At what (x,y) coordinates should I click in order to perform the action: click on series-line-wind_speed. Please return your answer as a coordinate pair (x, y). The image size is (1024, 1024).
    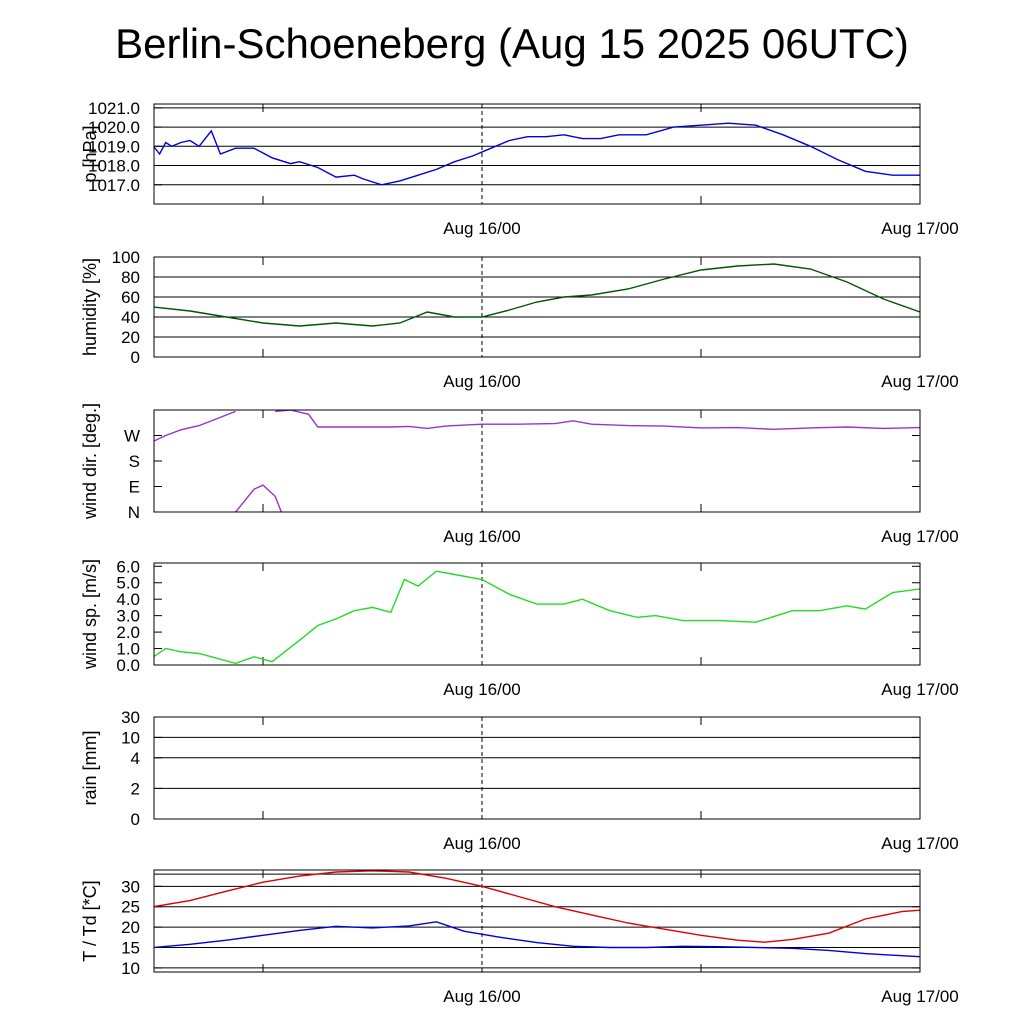
    Looking at the image, I should click on (537, 617).